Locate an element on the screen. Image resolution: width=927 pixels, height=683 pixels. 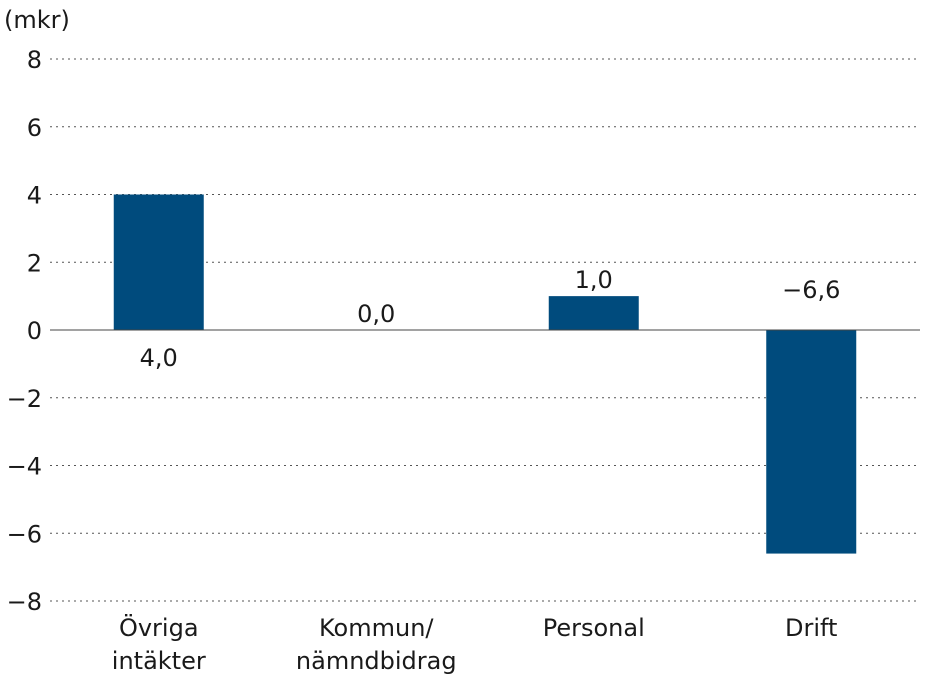
data-label: 0,0 is located at coordinates (376, 314).